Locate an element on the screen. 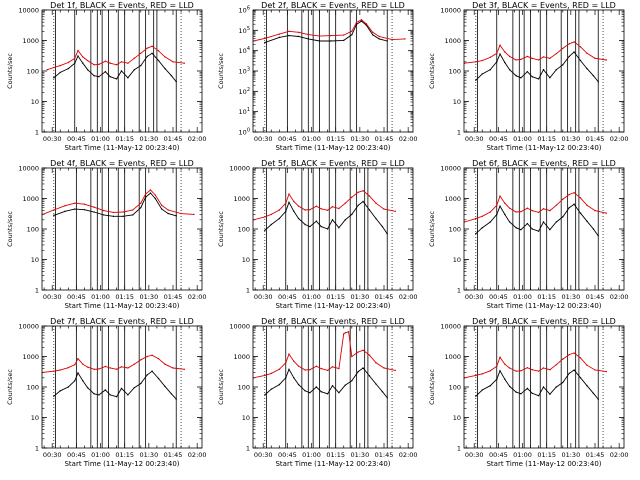 Image resolution: width=640 pixels, height=480 pixels. x-tick-label: 01:45 is located at coordinates (384, 297).